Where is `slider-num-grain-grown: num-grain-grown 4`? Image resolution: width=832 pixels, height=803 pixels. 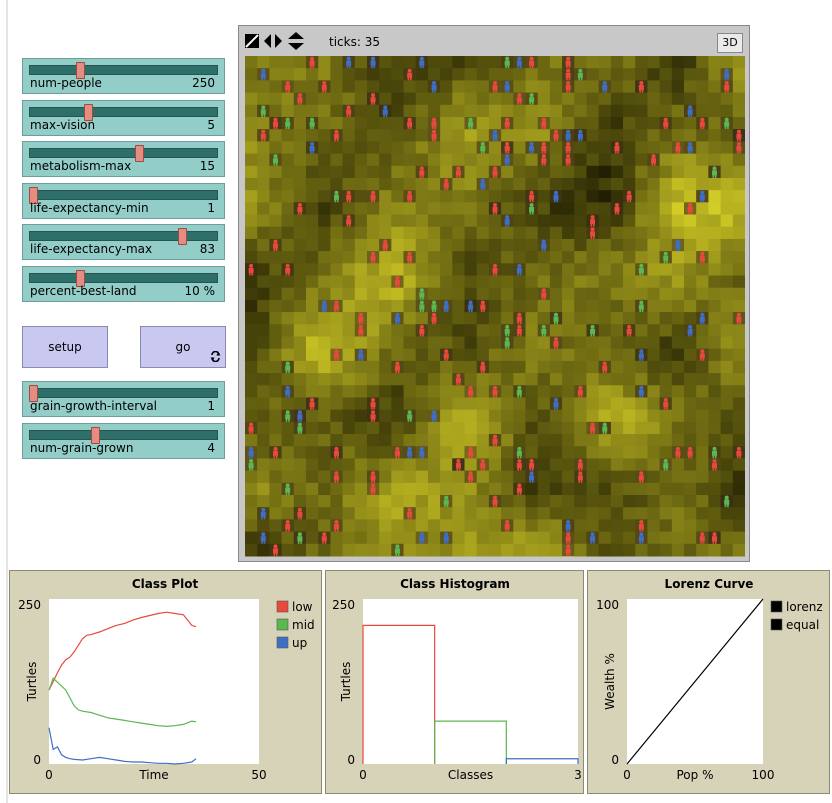 slider-num-grain-grown: num-grain-grown 4 is located at coordinates (123, 440).